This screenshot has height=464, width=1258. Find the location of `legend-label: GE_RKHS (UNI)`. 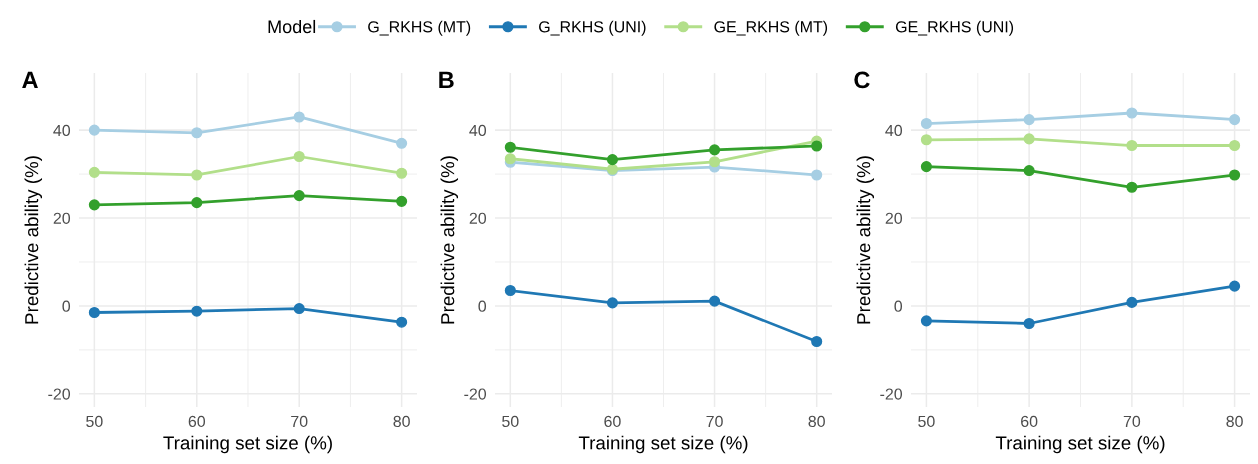

legend-label: GE_RKHS (UNI) is located at coordinates (954, 28).